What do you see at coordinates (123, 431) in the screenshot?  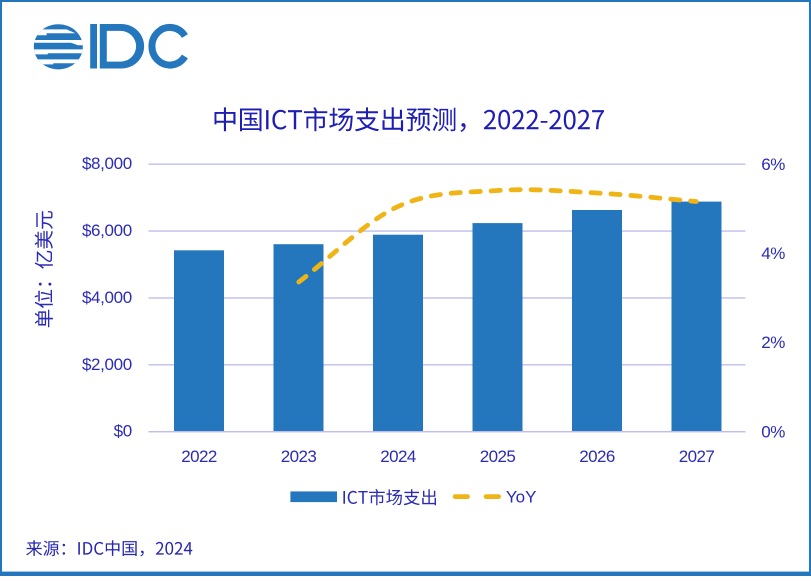 I see `svg-text: $0` at bounding box center [123, 431].